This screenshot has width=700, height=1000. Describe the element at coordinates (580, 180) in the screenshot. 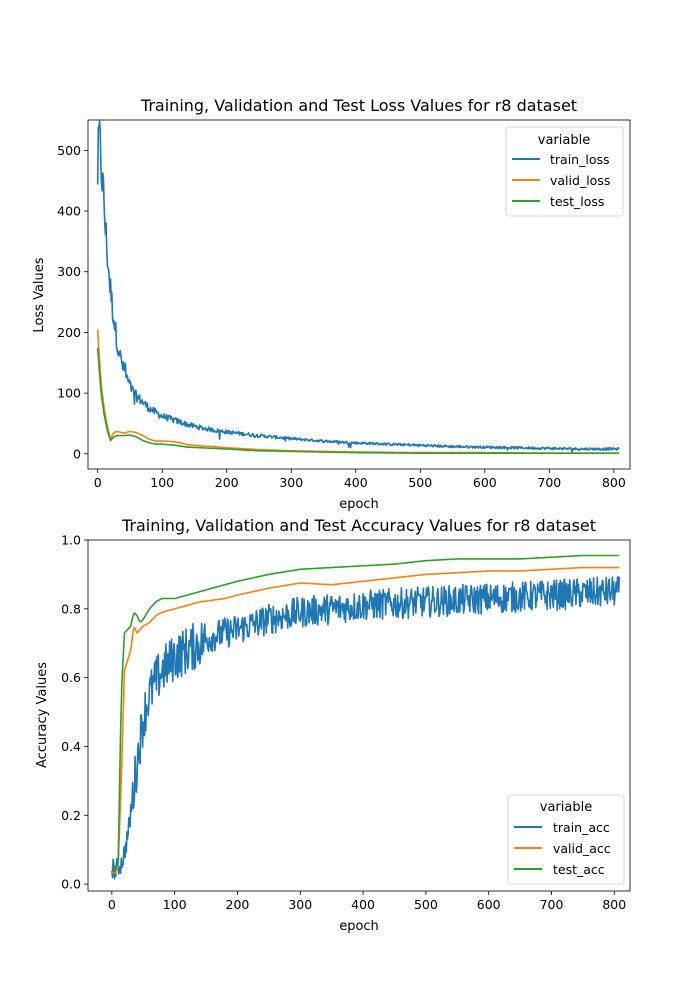

I see `loss-legend-label-valid: valid_loss` at that location.